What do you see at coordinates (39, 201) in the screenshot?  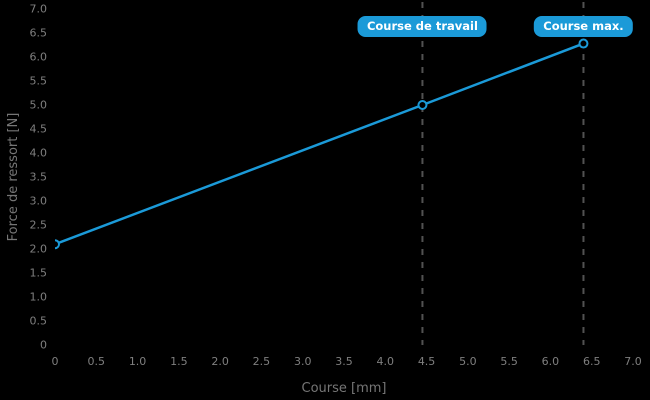 I see `y-tick-label: 3.0` at bounding box center [39, 201].